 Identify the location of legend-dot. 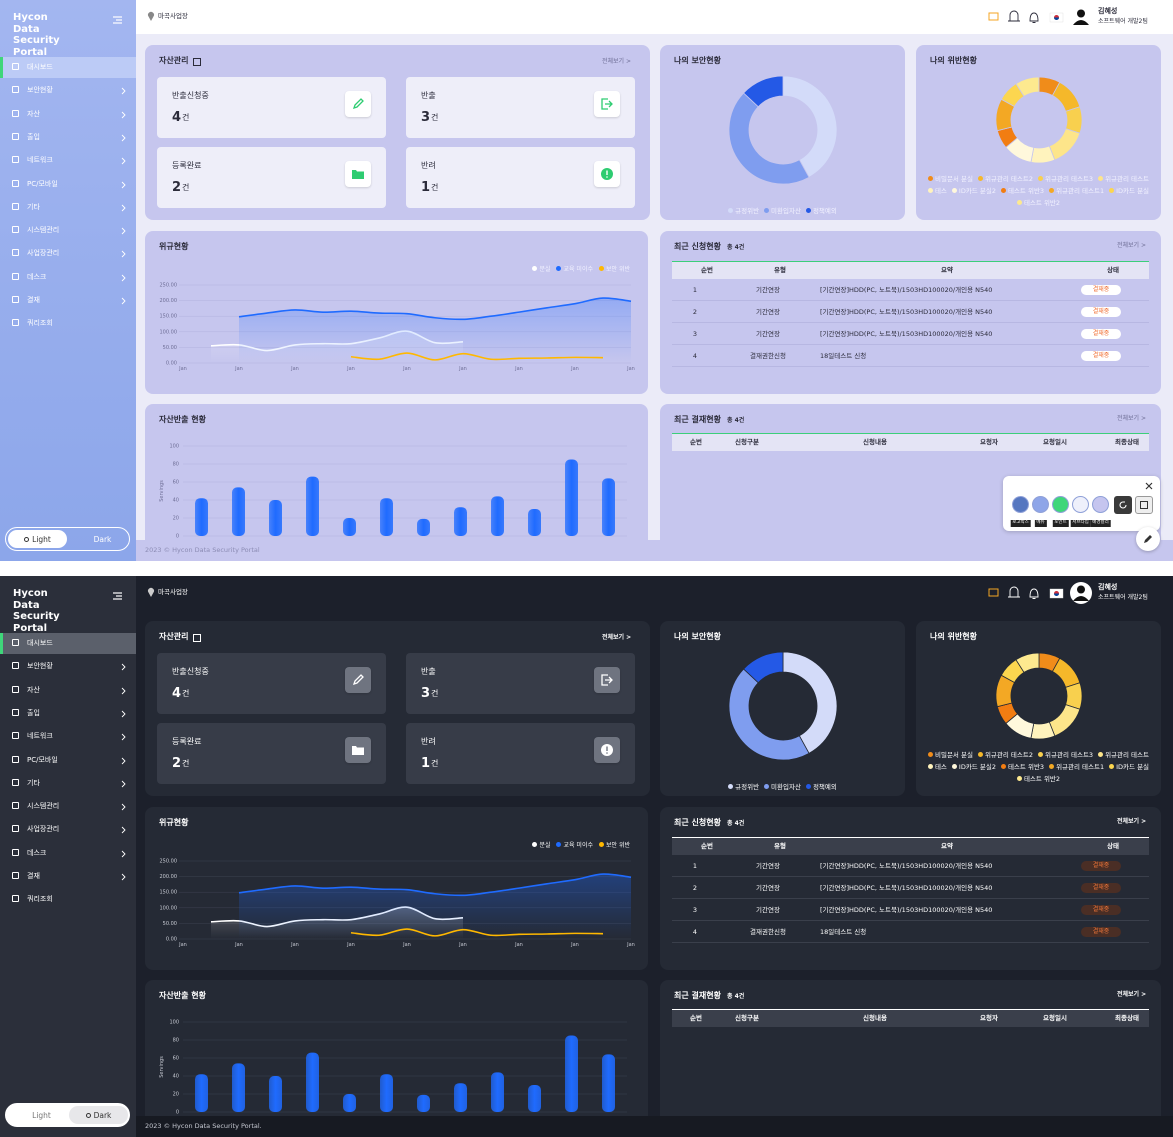
(731, 786).